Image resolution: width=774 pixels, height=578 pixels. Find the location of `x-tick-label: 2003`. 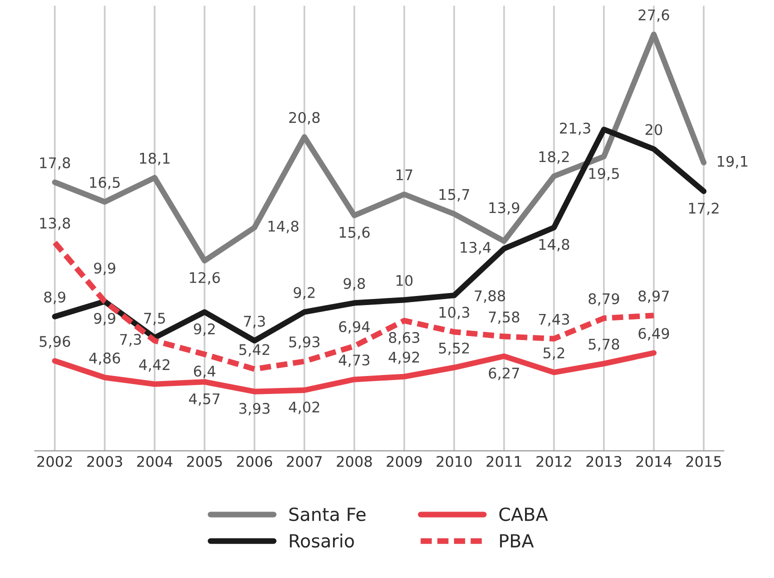

x-tick-label: 2003 is located at coordinates (104, 461).